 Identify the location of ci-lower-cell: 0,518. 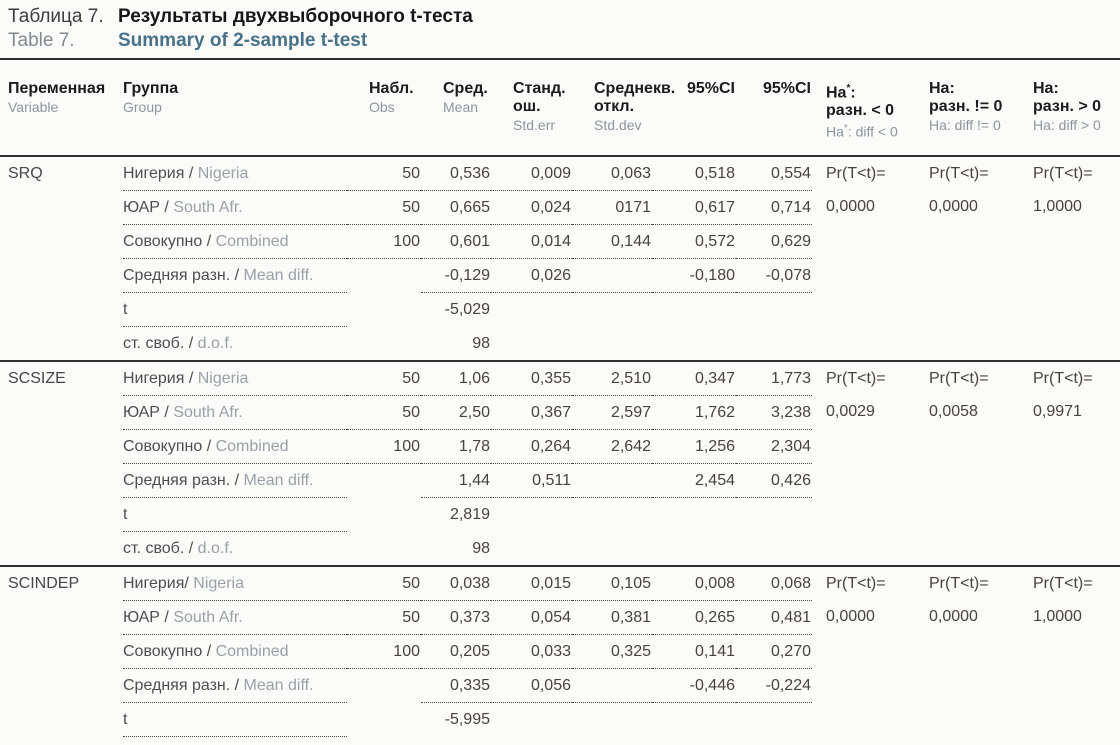
(694, 173).